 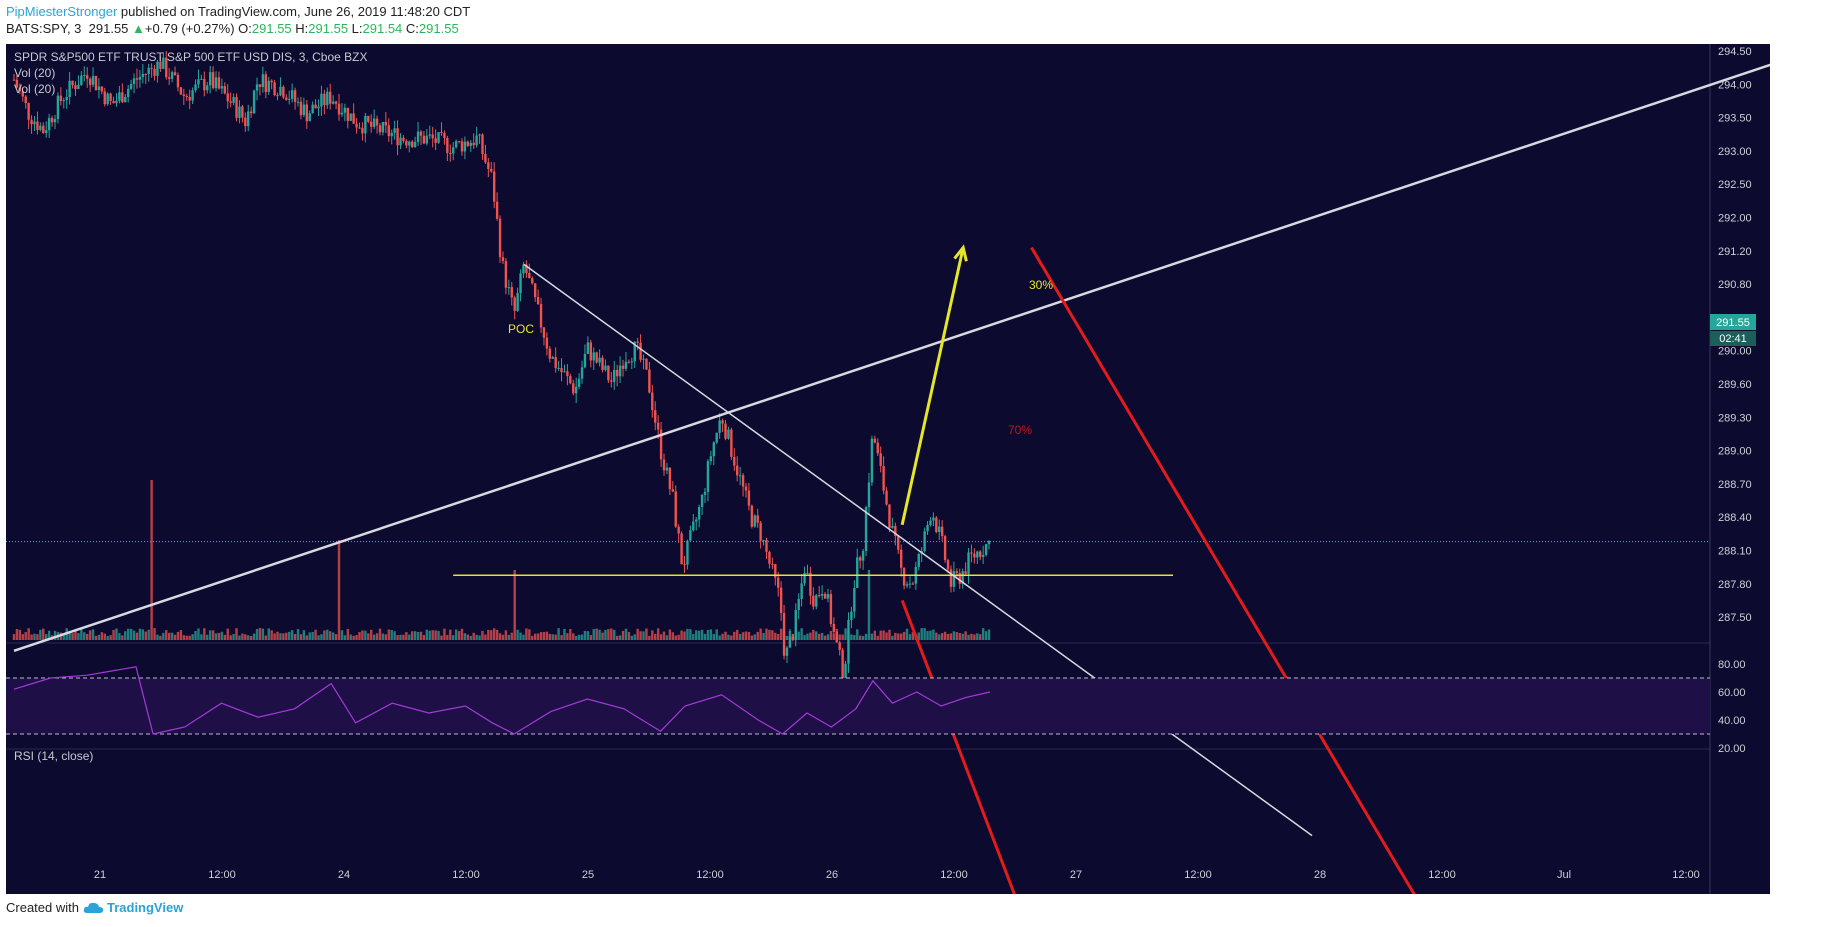 What do you see at coordinates (42, 907) in the screenshot?
I see `created-with-label: Created with` at bounding box center [42, 907].